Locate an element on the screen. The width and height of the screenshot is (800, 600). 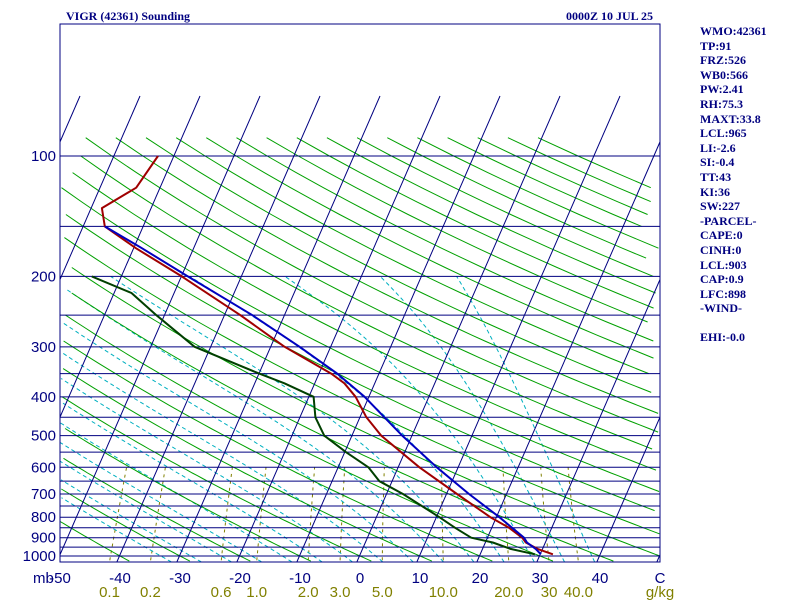
index-entry: RH:75.3 is located at coordinates (721, 103).